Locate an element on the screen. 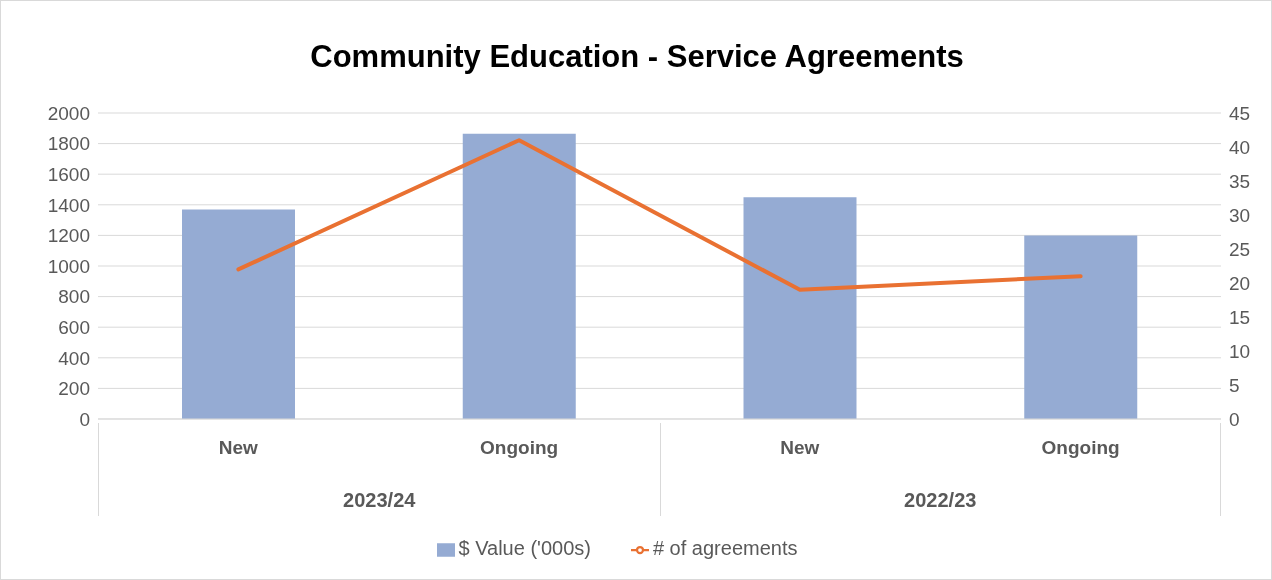 The image size is (1272, 580). legend-label: $ Value ('000s) is located at coordinates (524, 548).